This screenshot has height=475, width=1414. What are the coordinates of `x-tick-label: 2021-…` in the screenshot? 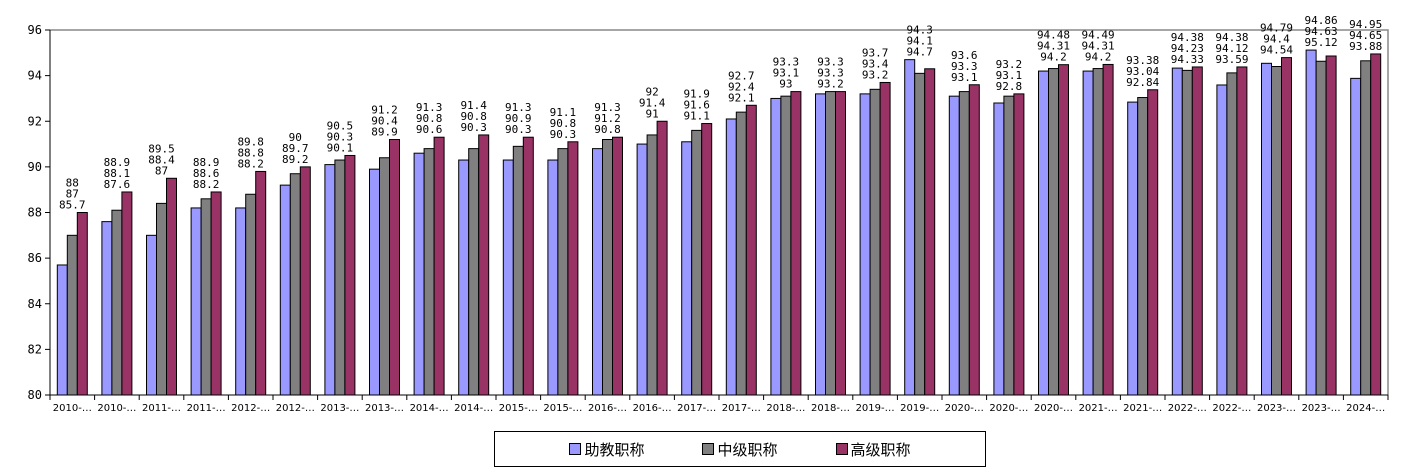 It's located at (1142, 408).